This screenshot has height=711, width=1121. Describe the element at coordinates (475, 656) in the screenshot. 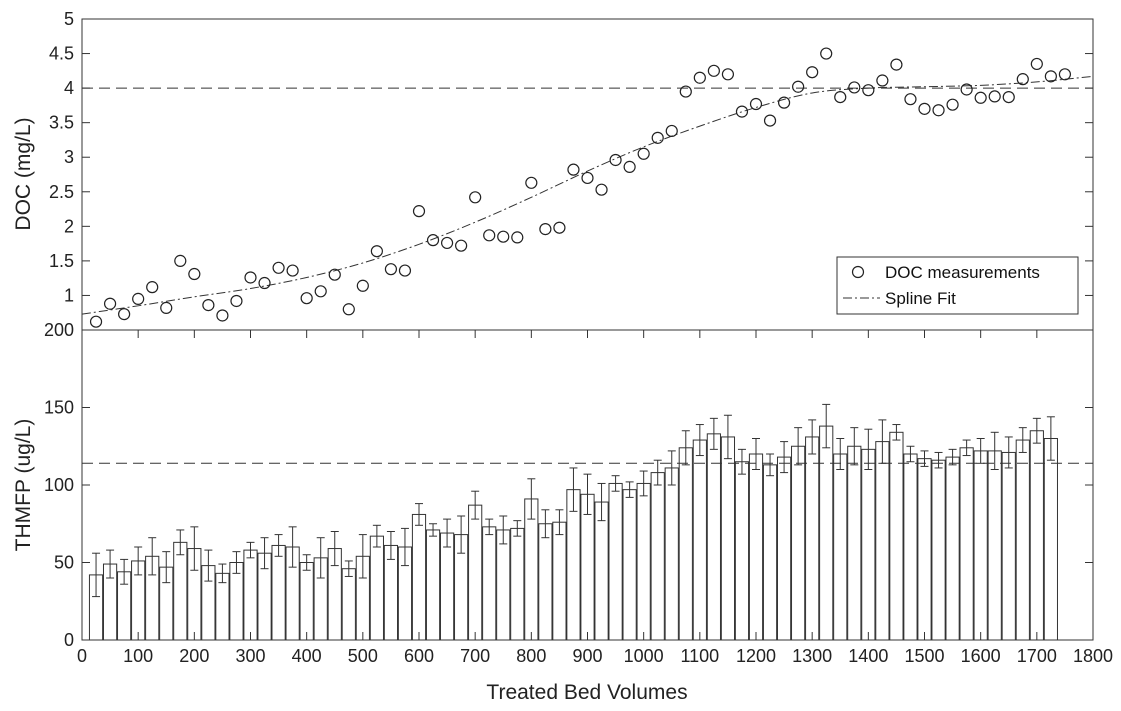

I see `x-tick-label: 700` at that location.